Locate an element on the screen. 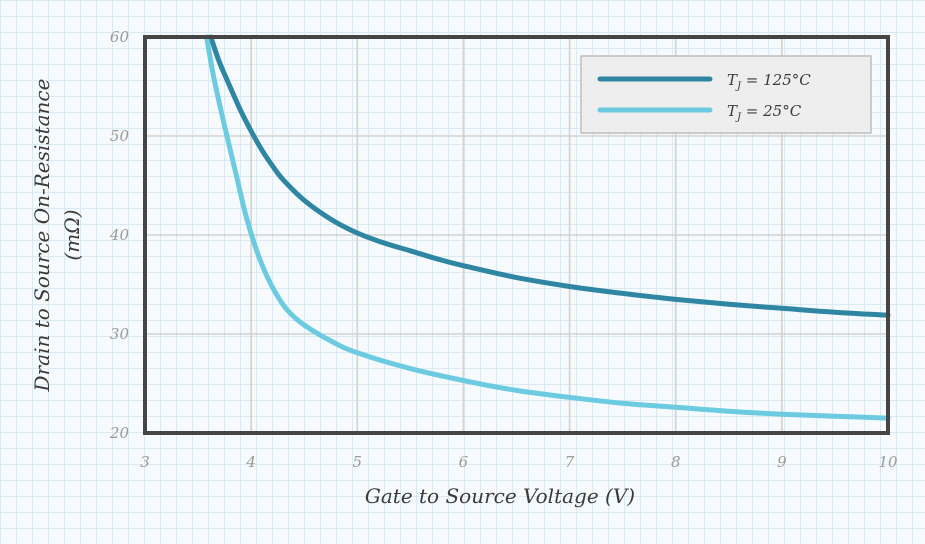 This screenshot has height=544, width=925. legend: TJ = 125°C TJ = 25°C is located at coordinates (726, 94).